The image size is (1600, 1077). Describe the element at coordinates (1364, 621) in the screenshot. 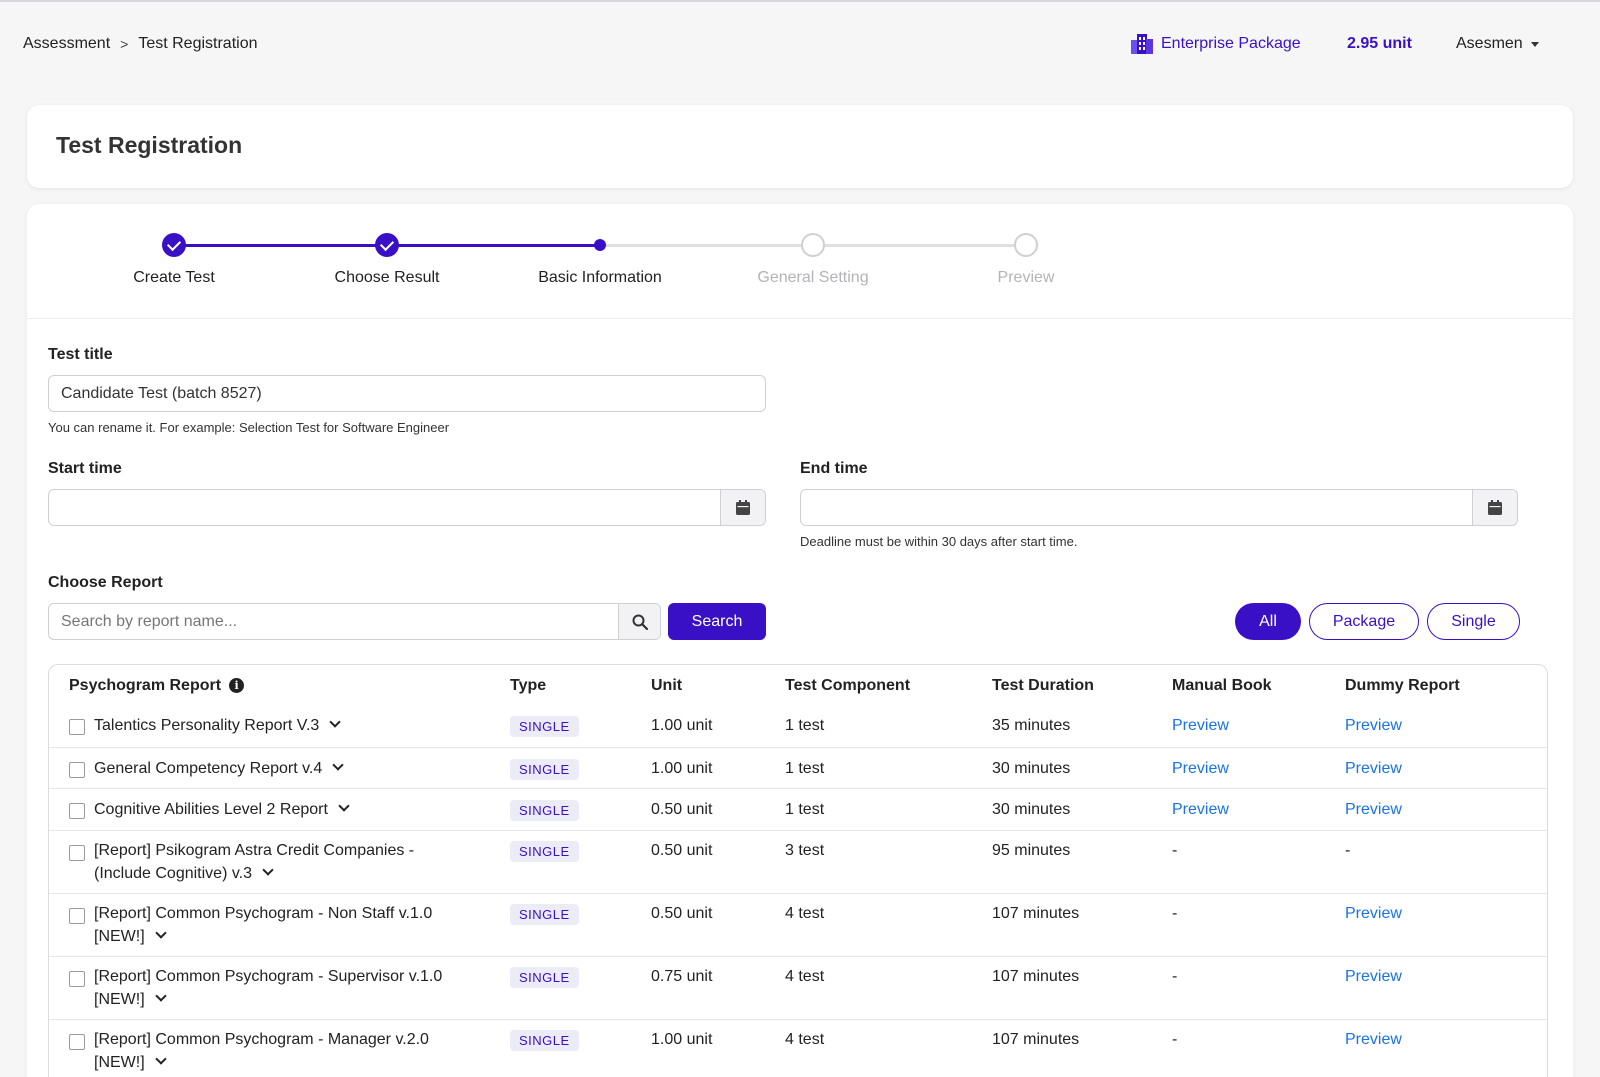

I see `filter-package-button: Package` at that location.